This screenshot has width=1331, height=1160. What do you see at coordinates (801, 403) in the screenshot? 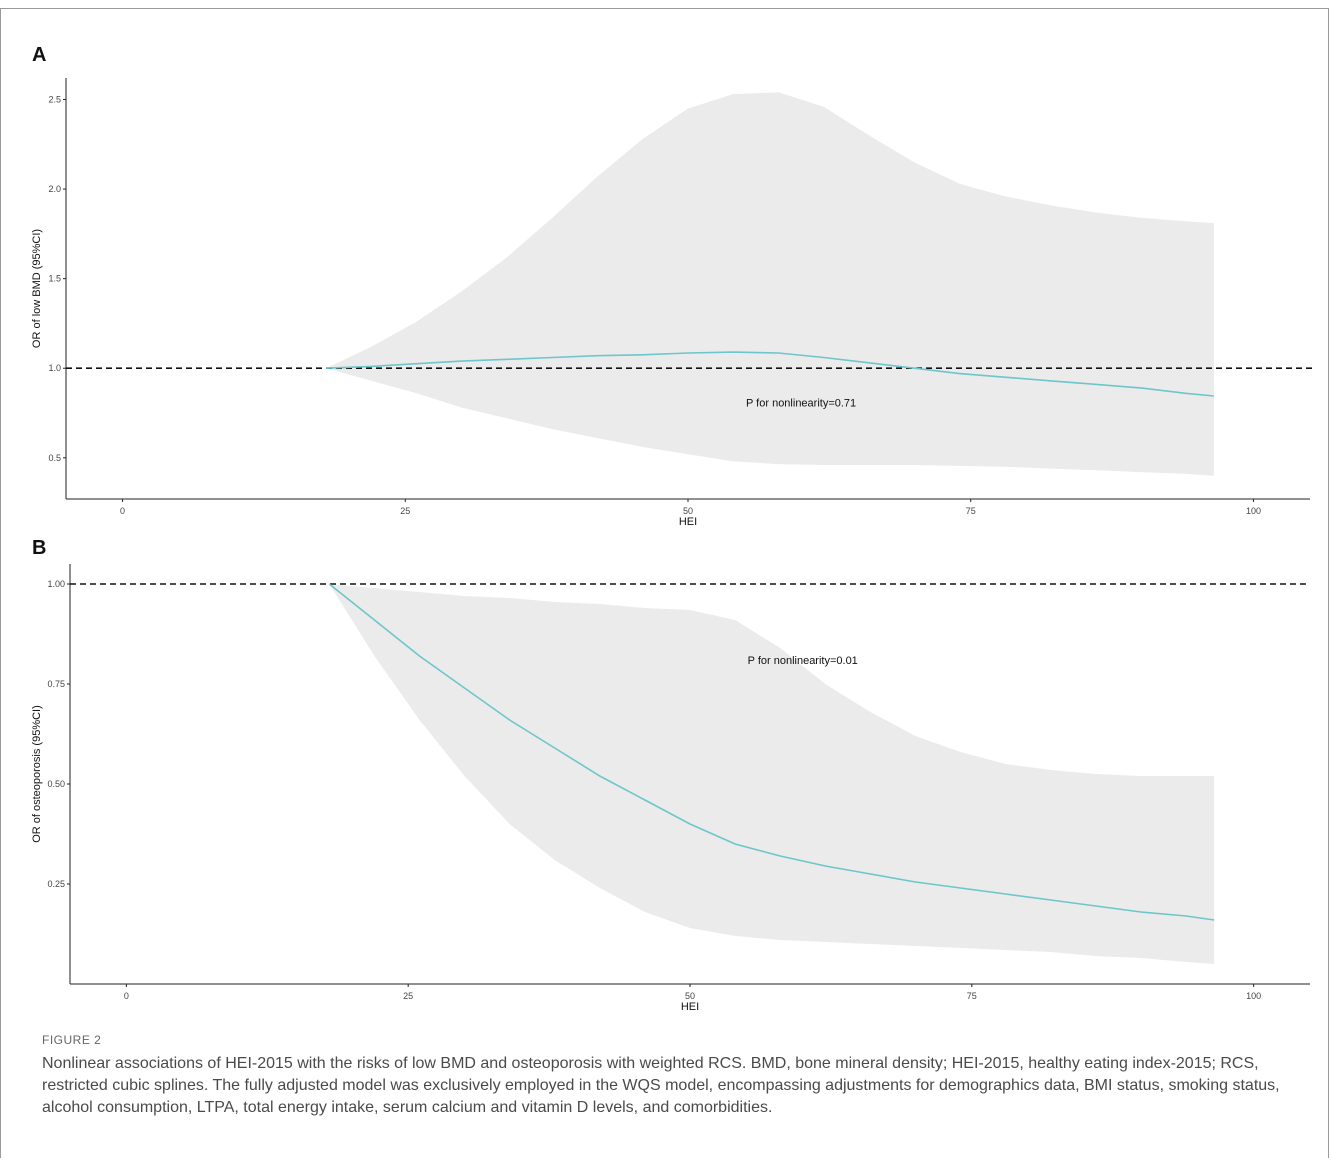
I see `nonlinearity-annotation: P for nonlinearity=0.71` at bounding box center [801, 403].